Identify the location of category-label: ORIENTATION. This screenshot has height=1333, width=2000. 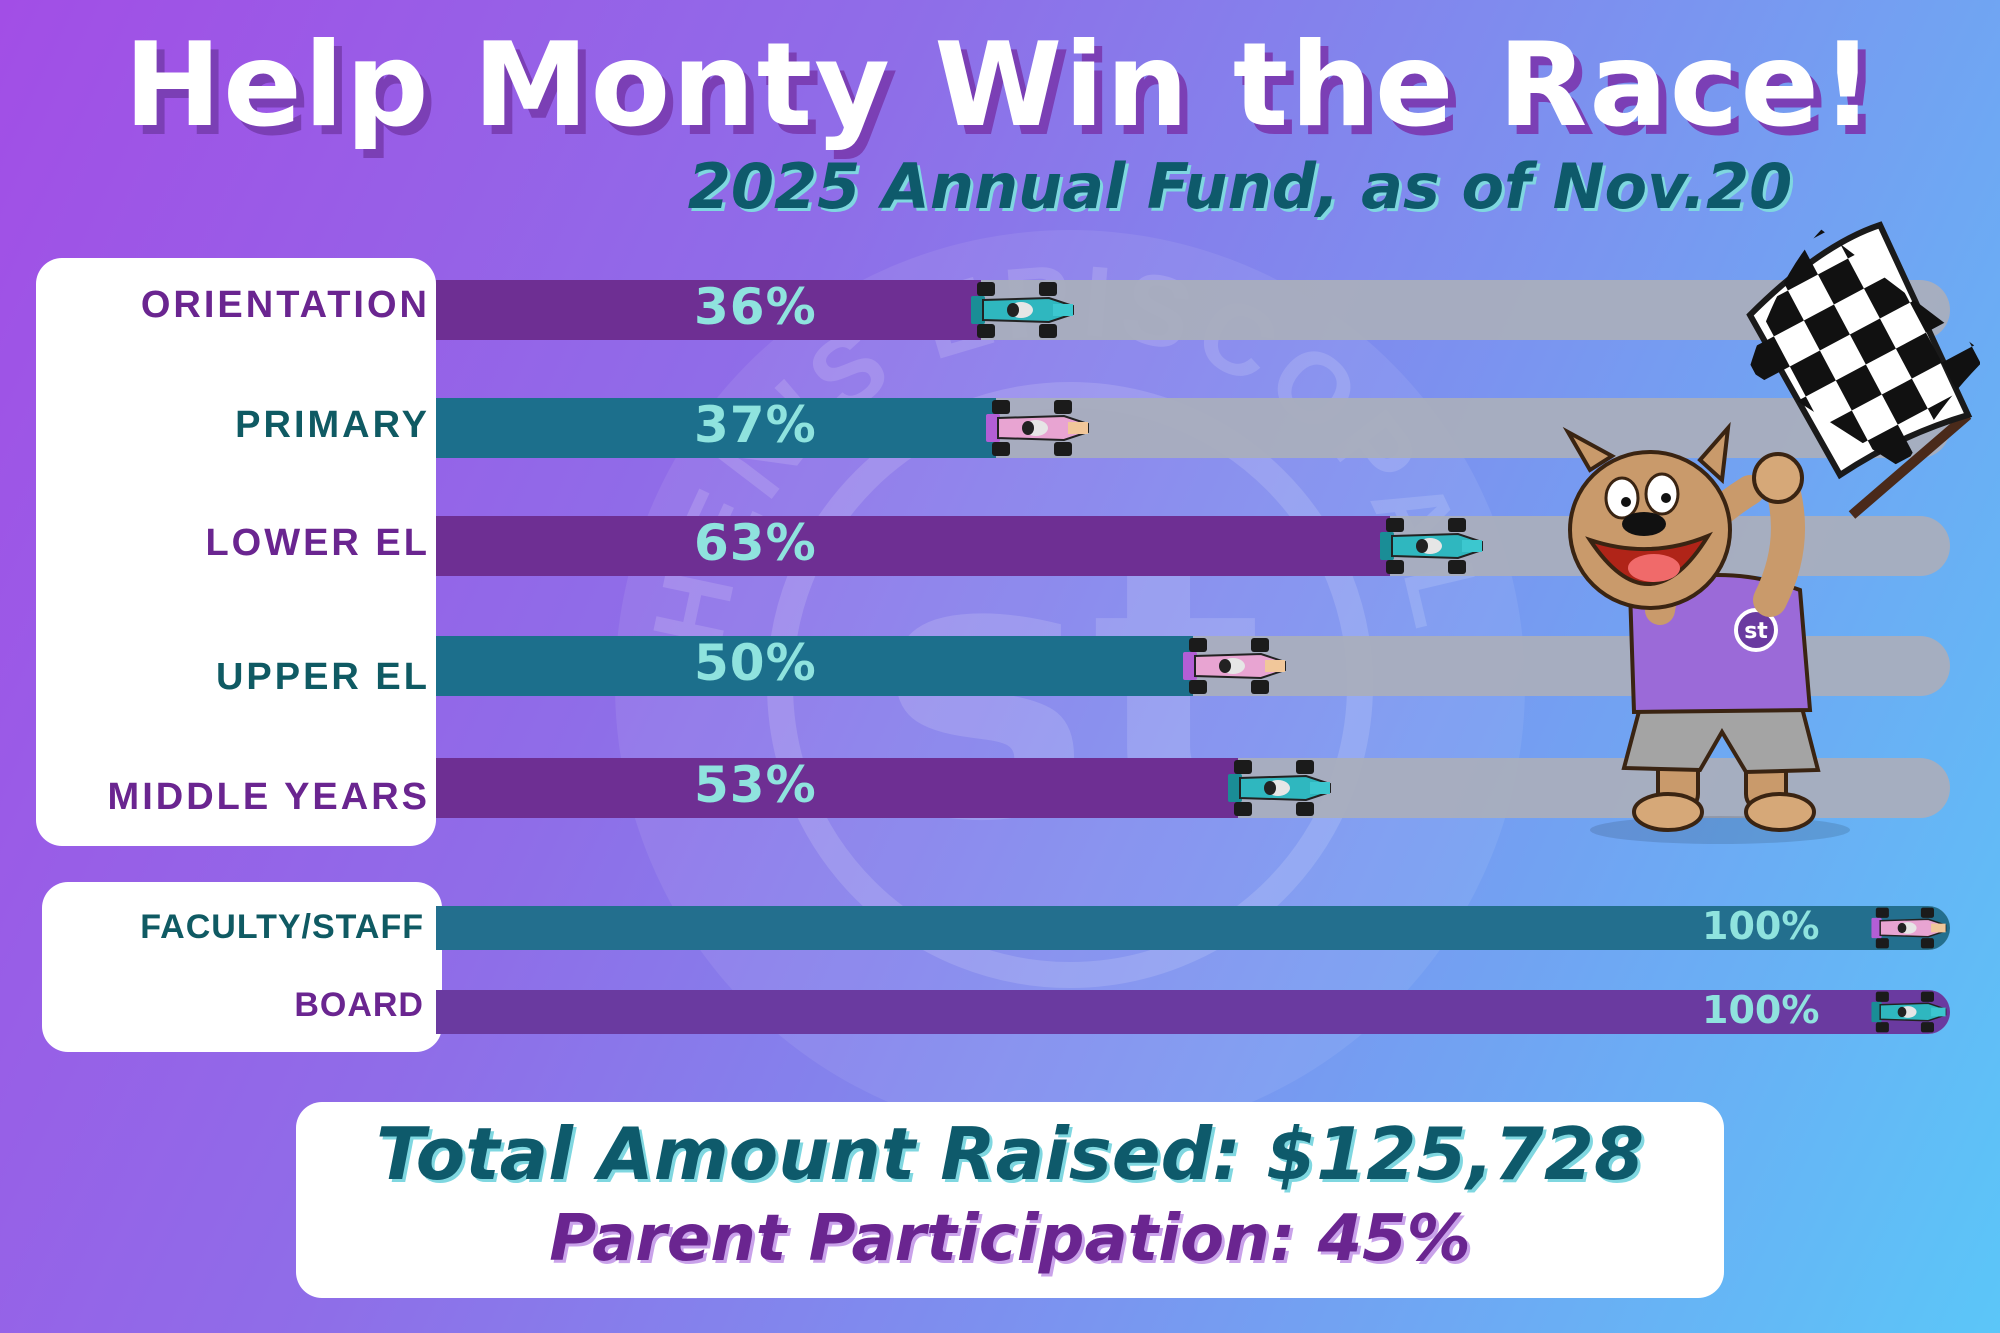
(285, 305).